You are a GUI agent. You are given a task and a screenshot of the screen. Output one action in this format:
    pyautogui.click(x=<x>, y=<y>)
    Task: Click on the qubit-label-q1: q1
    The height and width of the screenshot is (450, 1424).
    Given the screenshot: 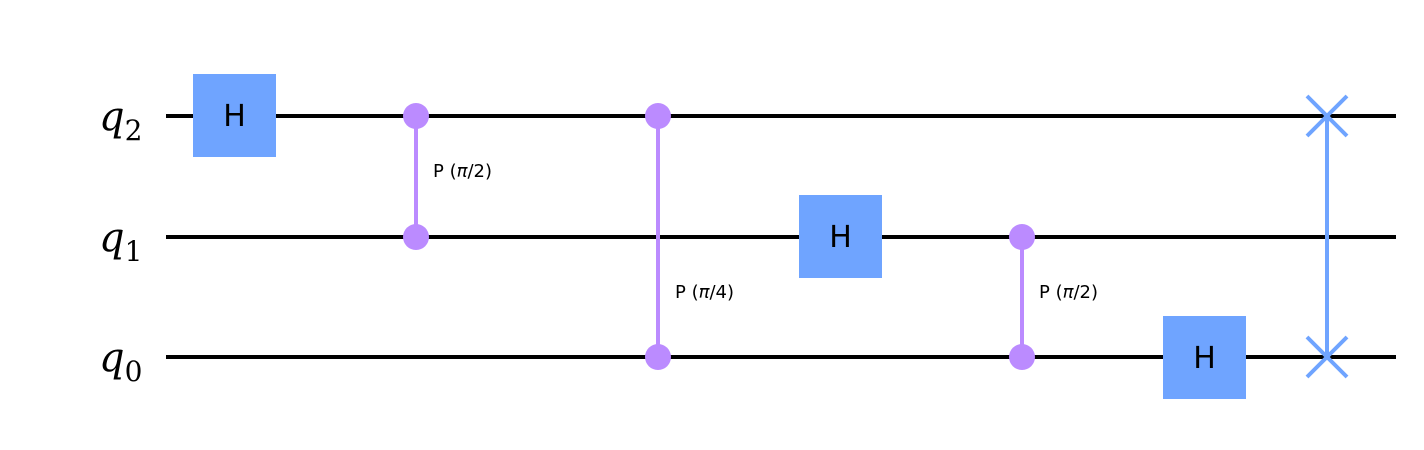 What is the action you would take?
    pyautogui.click(x=120, y=241)
    